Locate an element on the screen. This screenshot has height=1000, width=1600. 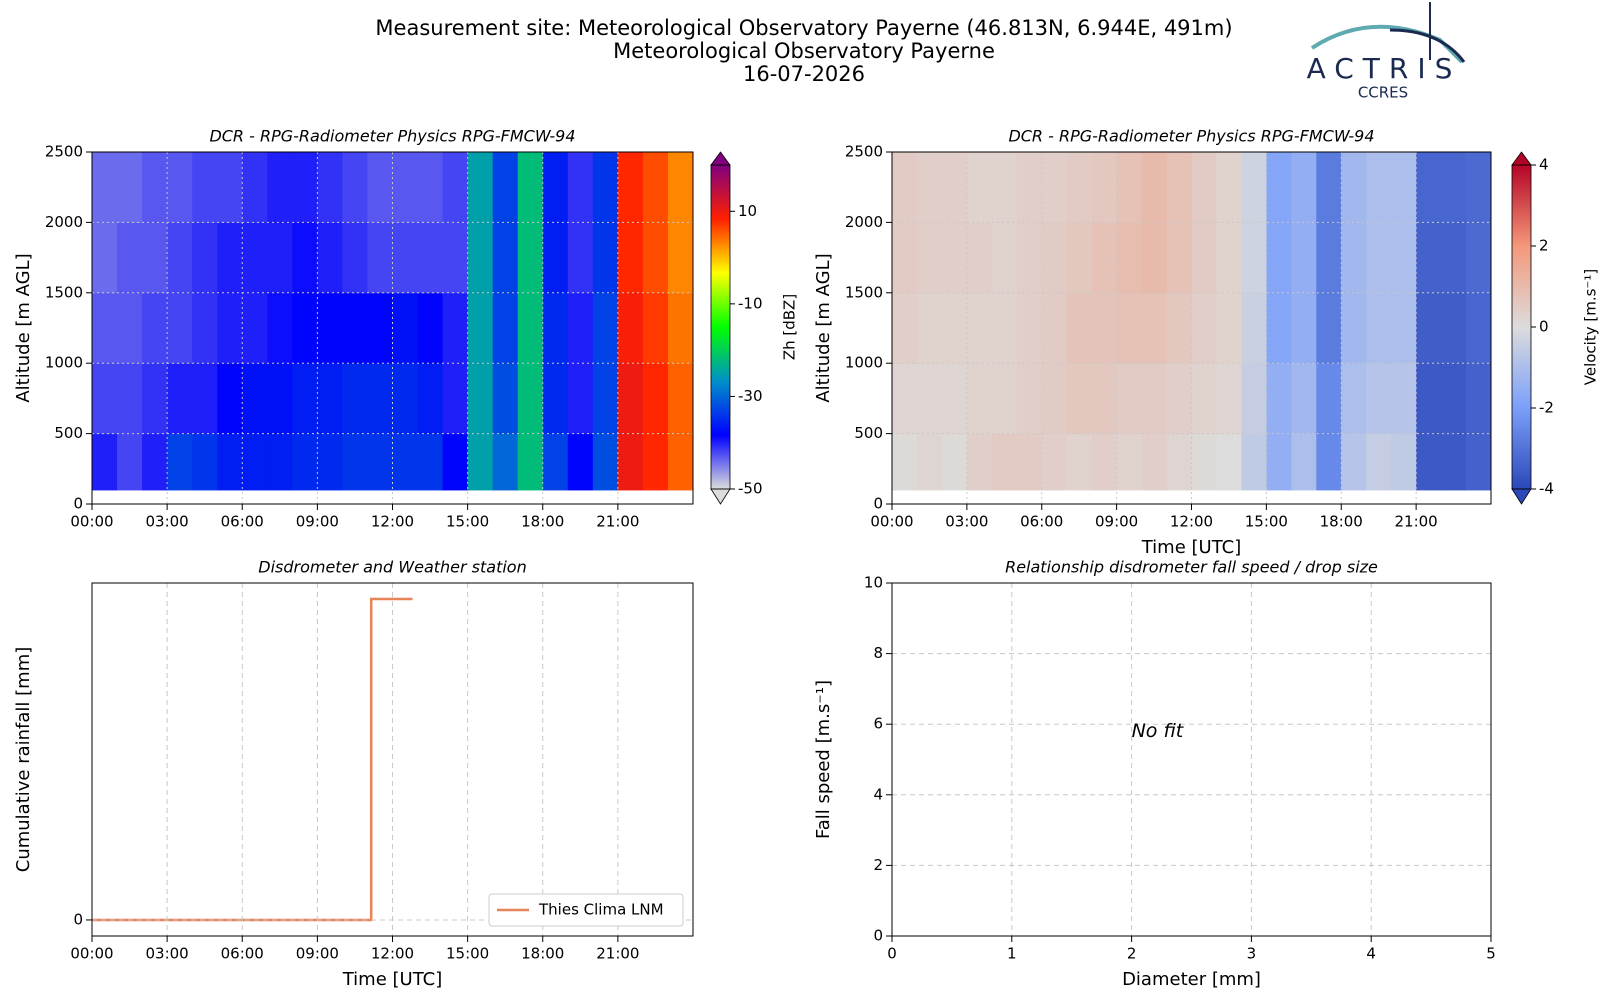
logo-arc is located at coordinates (1427, 45).